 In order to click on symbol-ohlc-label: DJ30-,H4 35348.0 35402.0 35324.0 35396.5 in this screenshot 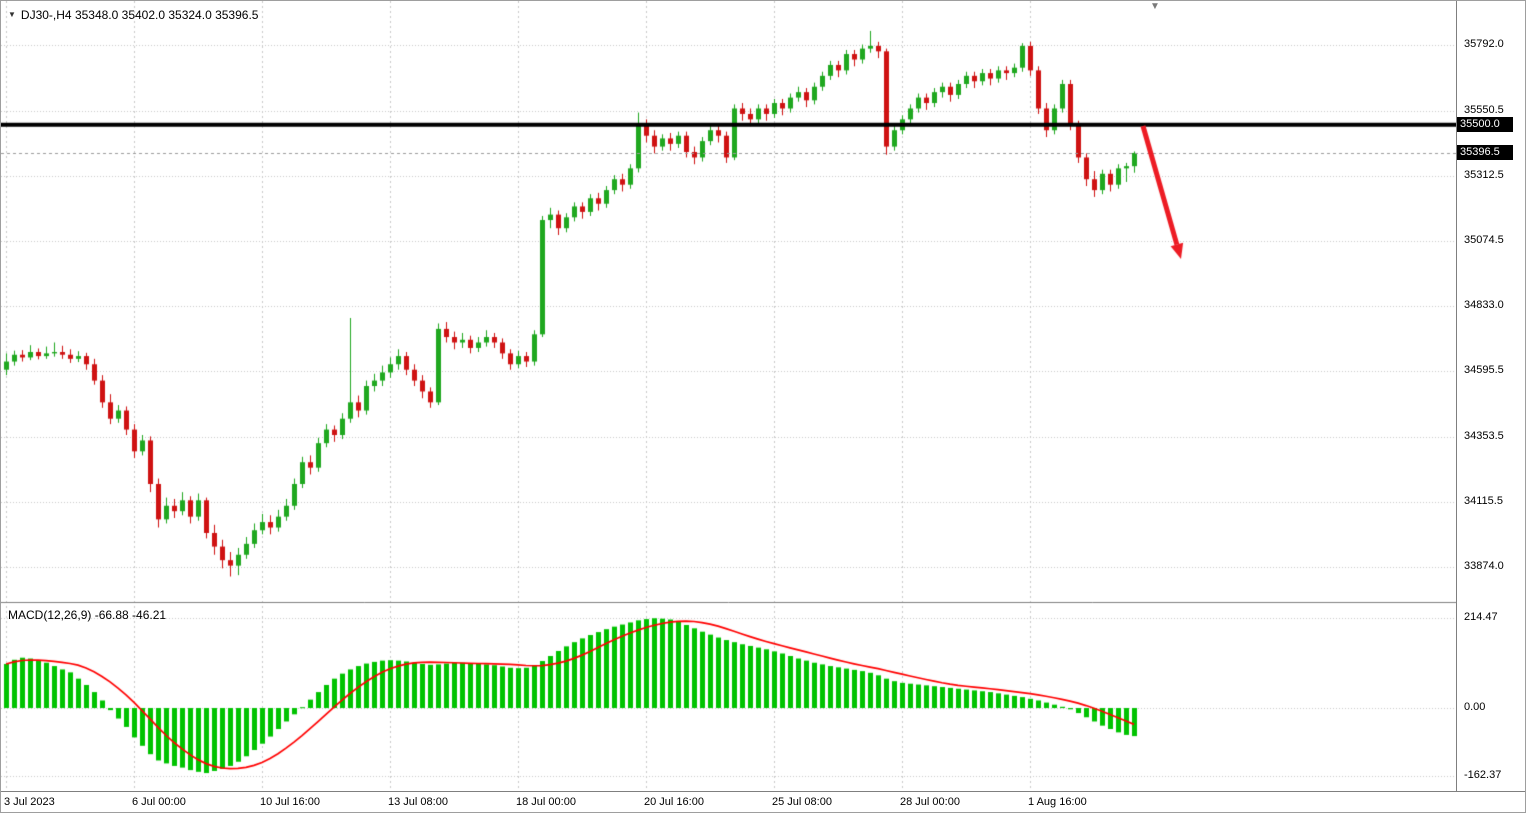, I will do `click(139, 15)`.